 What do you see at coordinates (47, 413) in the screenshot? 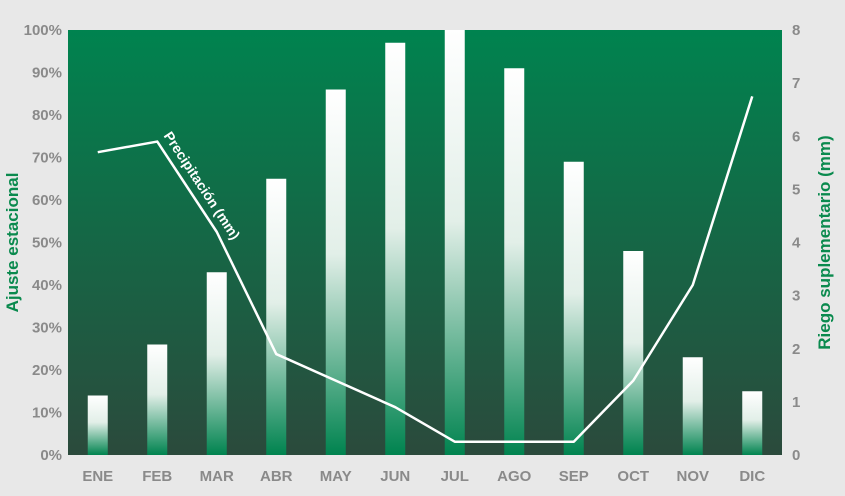
I see `y-tick-label: 10%` at bounding box center [47, 413].